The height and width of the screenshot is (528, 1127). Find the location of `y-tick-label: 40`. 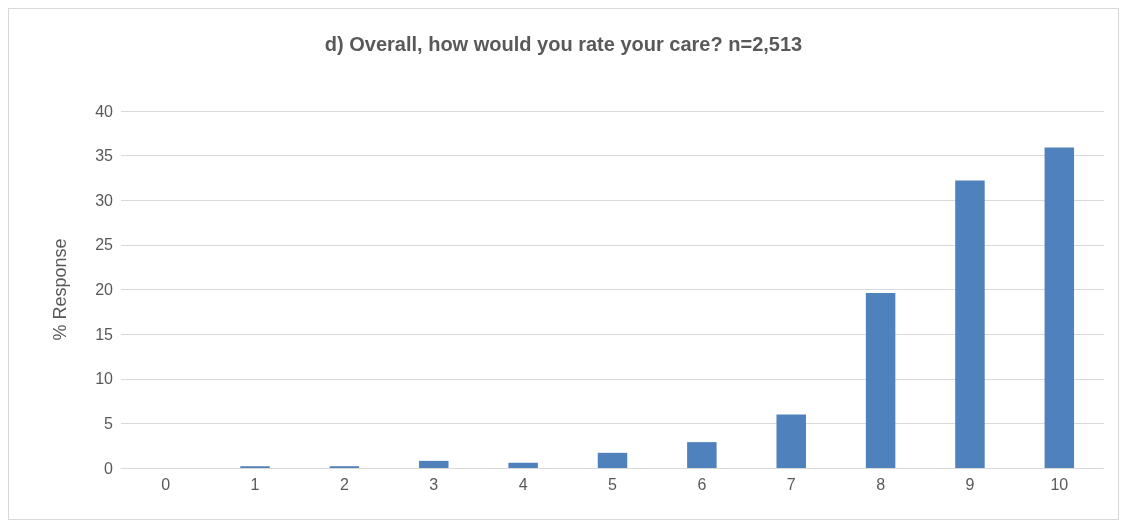

y-tick-label: 40 is located at coordinates (104, 111).